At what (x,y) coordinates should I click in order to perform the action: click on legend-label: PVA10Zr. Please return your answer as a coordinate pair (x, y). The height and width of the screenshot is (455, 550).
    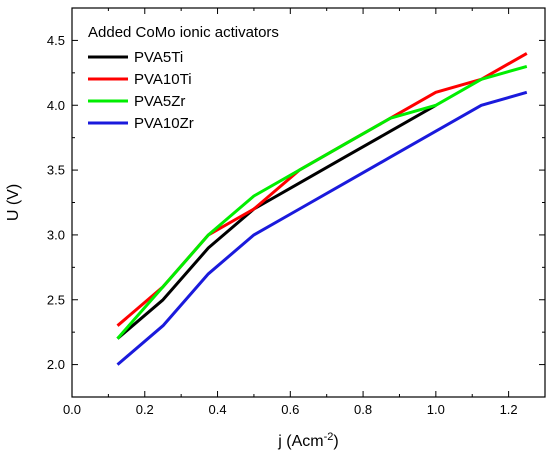
    Looking at the image, I should click on (164, 123).